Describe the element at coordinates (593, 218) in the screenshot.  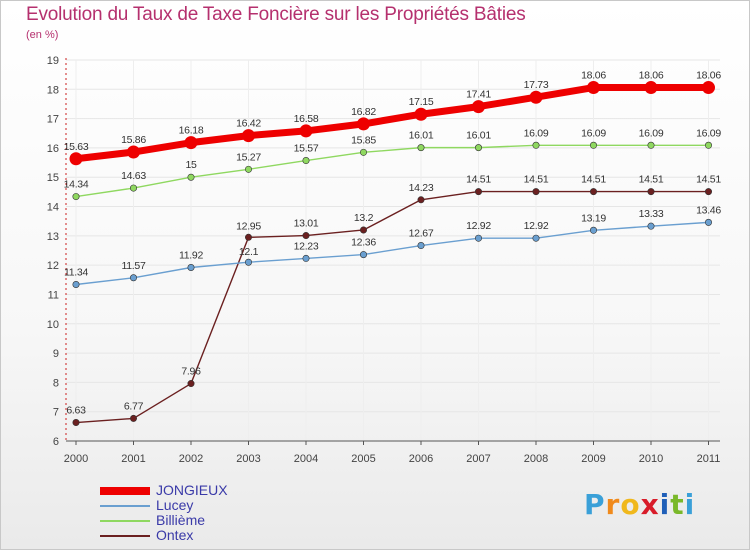
I see `data-label: 13.19` at that location.